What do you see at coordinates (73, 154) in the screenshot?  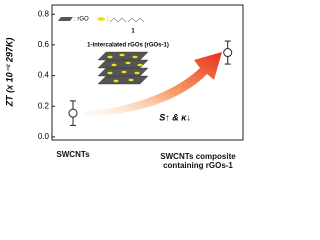 I see `x-tick-label: SWCNTs` at bounding box center [73, 154].